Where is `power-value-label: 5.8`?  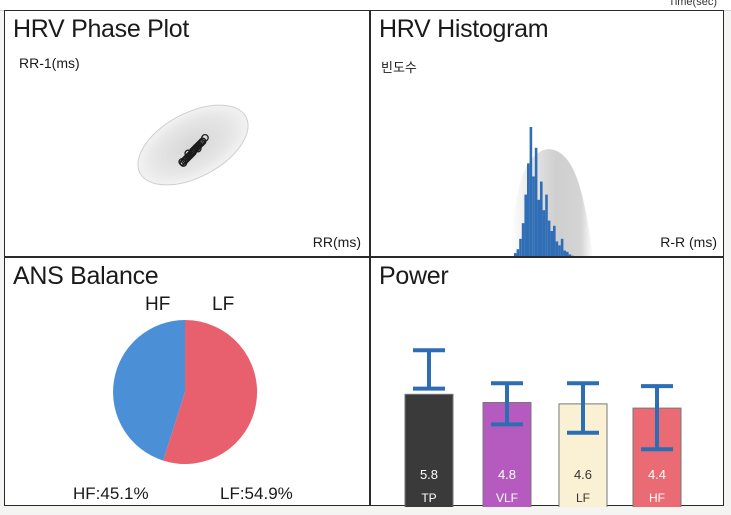 power-value-label: 5.8 is located at coordinates (429, 474).